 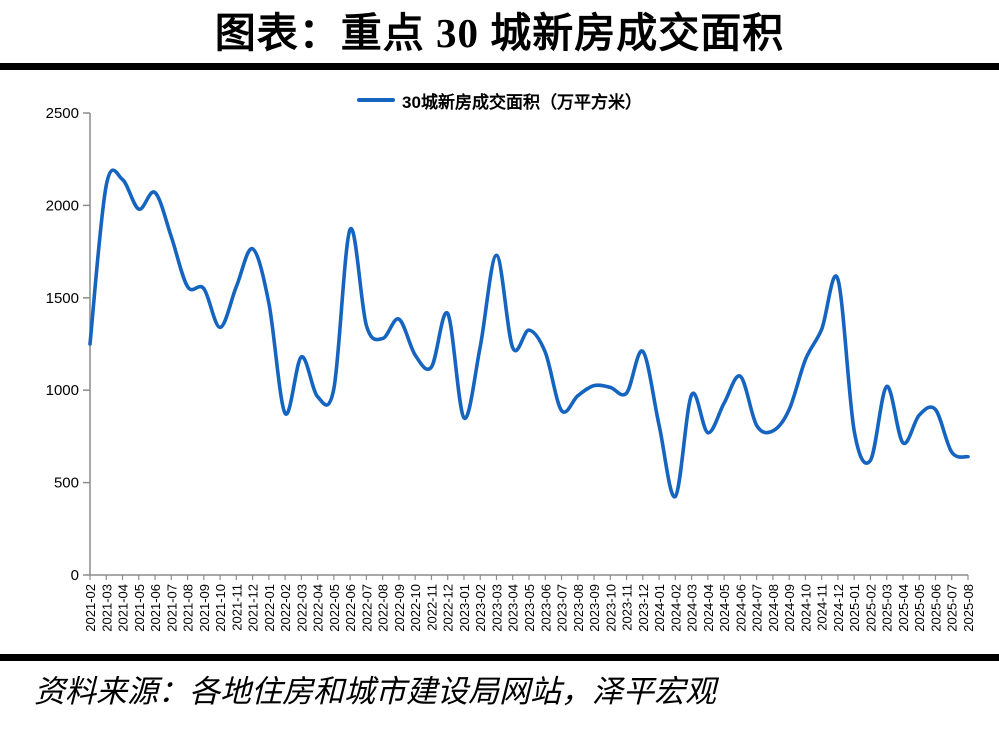 I want to click on x-tick-label: 2024-06, so click(x=740, y=608).